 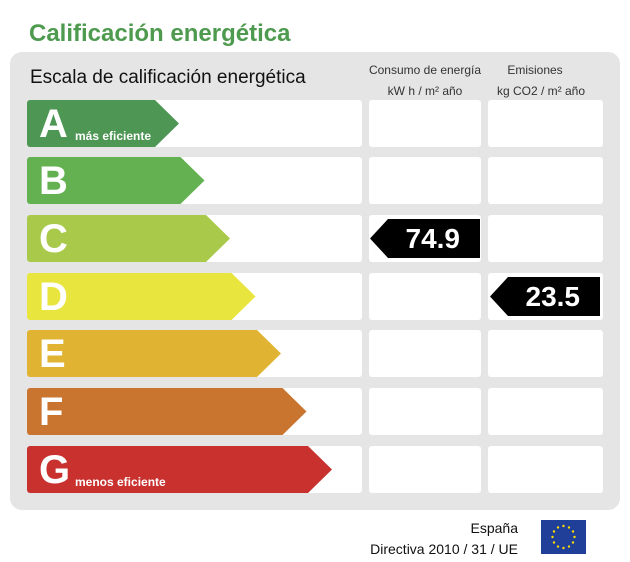 I want to click on consumo-value: 74.9, so click(x=425, y=238).